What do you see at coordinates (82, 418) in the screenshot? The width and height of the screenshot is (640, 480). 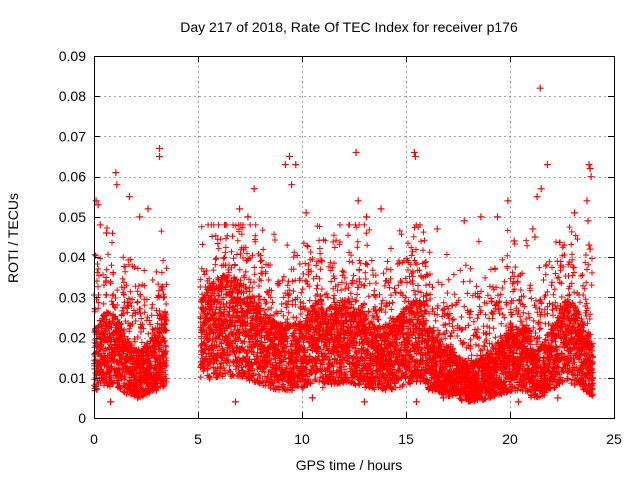 I see `y-tick-label: 0` at bounding box center [82, 418].